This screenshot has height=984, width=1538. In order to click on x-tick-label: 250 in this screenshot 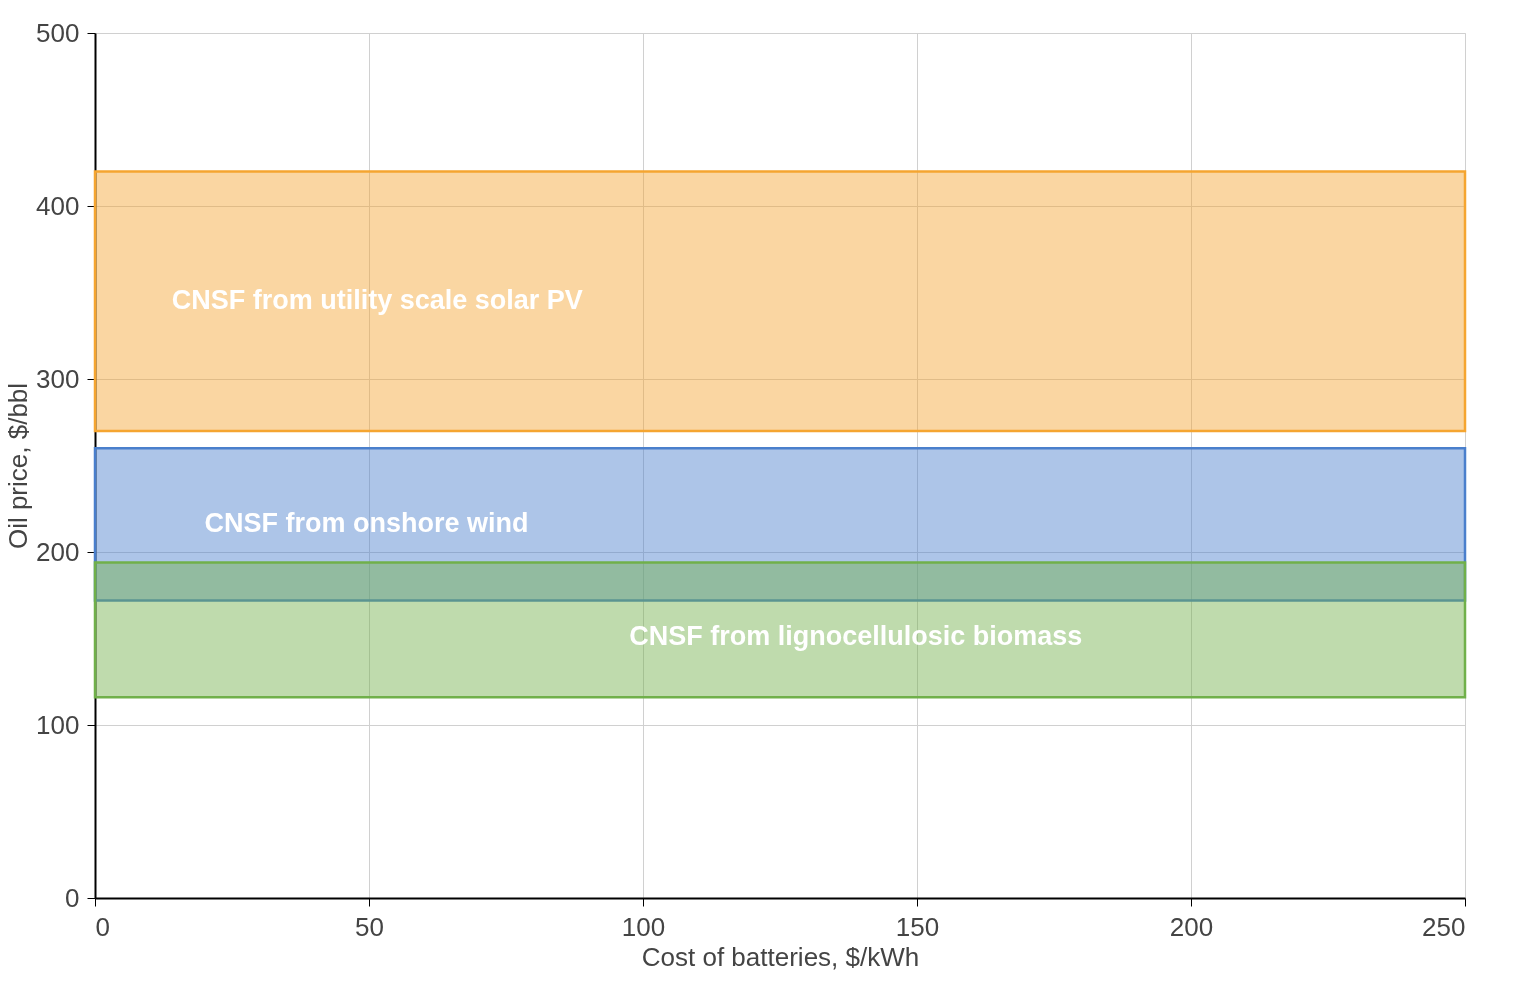, I will do `click(1444, 926)`.